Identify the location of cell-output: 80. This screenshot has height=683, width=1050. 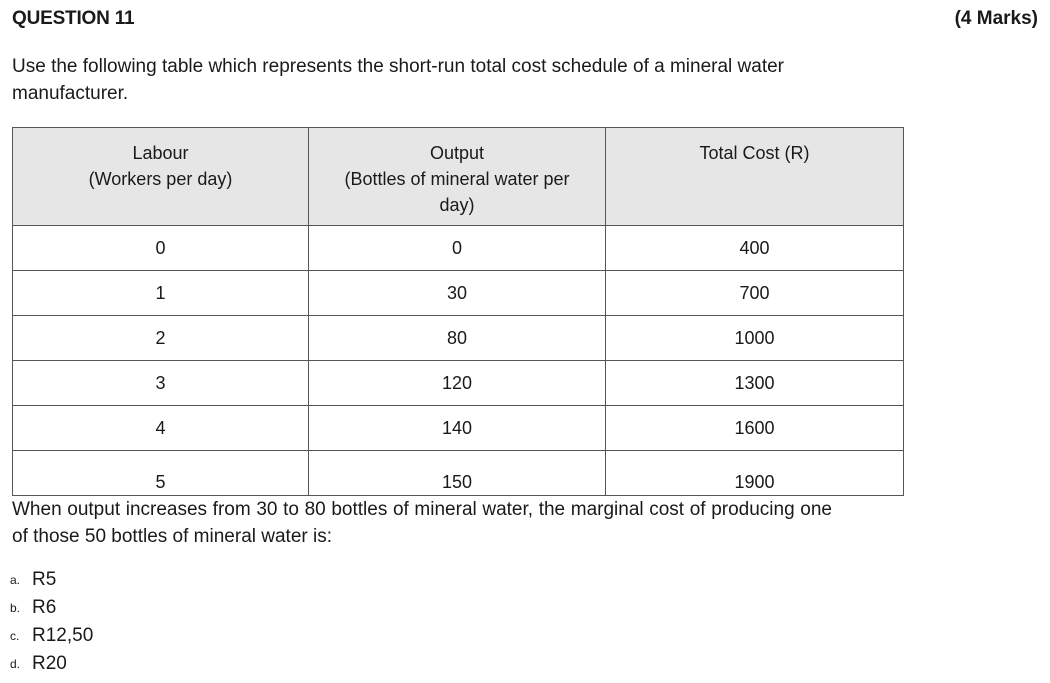
(457, 338).